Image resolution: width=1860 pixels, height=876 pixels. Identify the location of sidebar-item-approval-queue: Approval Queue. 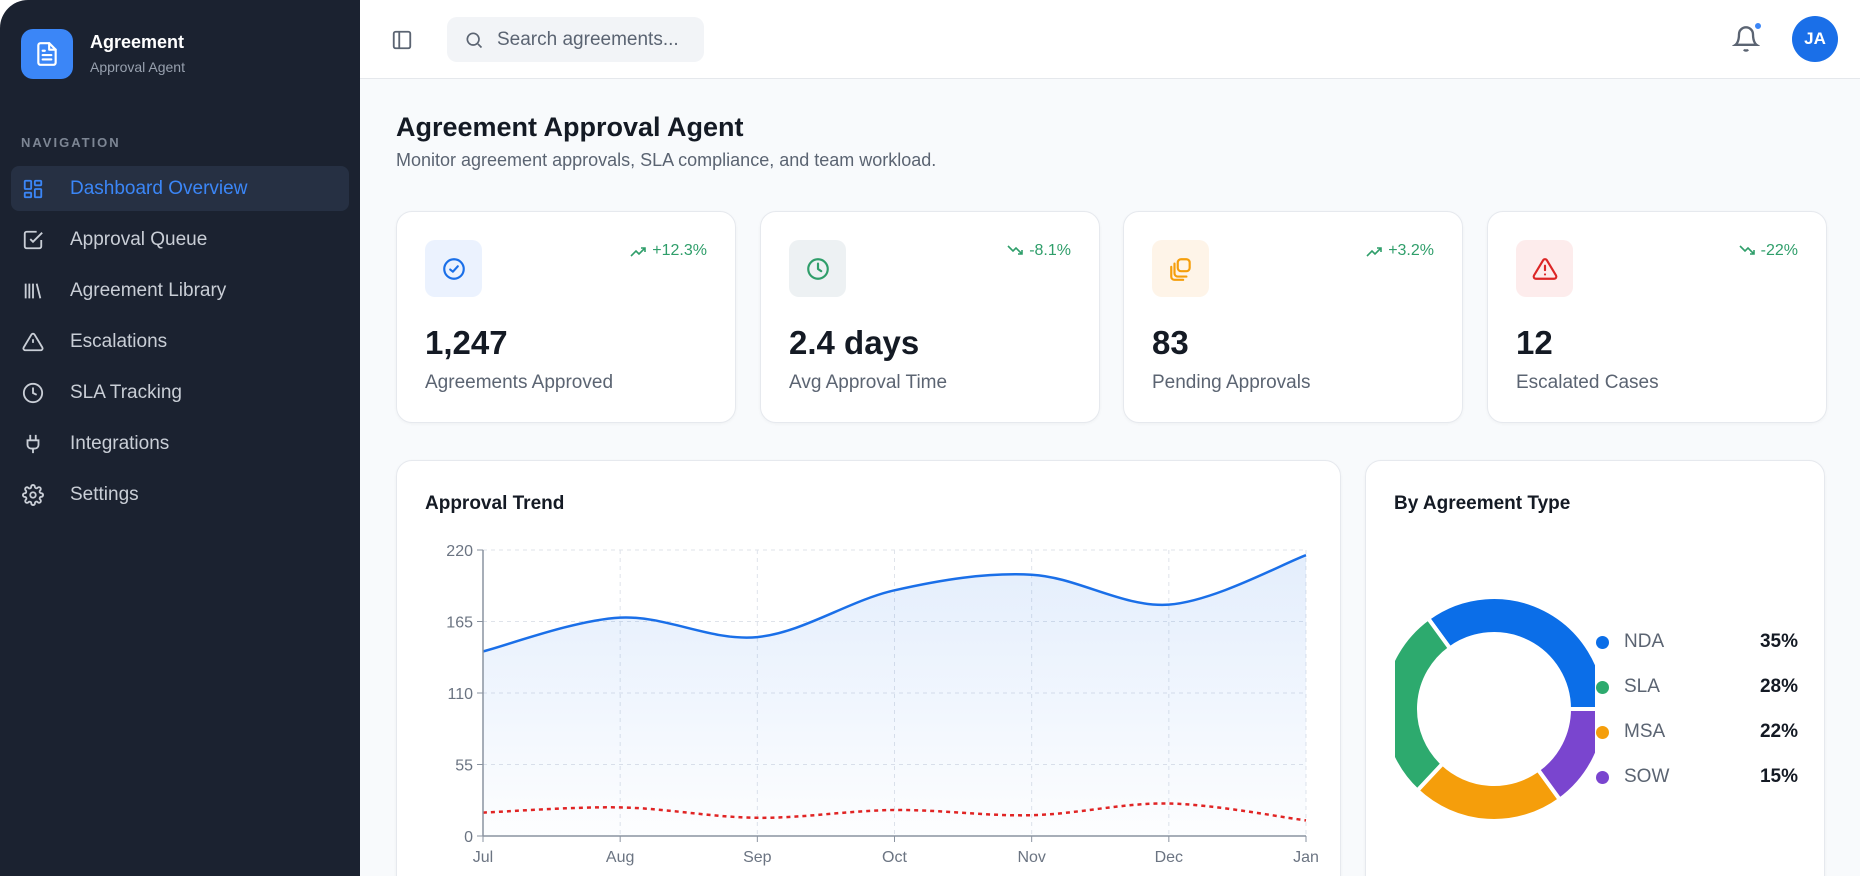
(180, 239).